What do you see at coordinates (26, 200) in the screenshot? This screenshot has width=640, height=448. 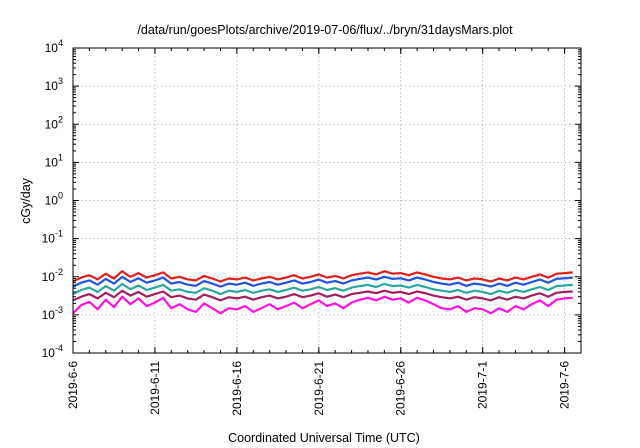 I see `y-axis-label: cGy/day` at bounding box center [26, 200].